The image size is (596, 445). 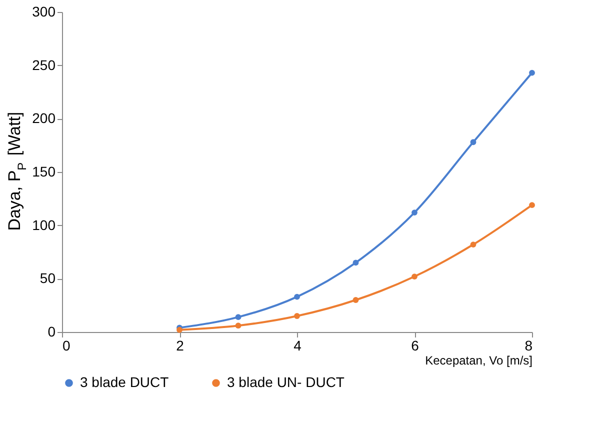 What do you see at coordinates (528, 346) in the screenshot?
I see `x-tick-label: 8` at bounding box center [528, 346].